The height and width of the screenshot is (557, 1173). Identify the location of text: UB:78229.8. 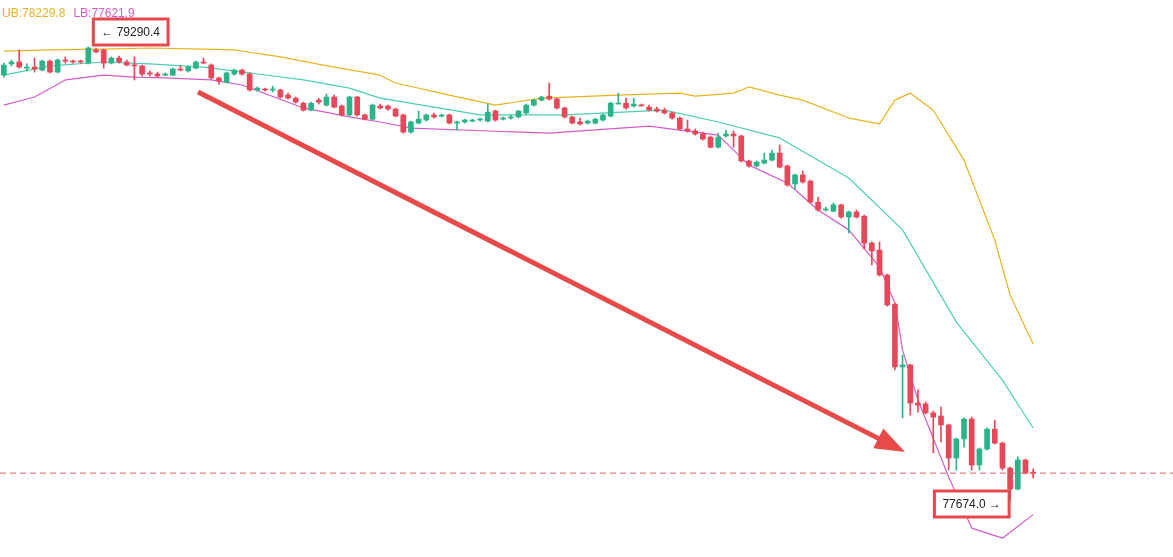
(34, 13).